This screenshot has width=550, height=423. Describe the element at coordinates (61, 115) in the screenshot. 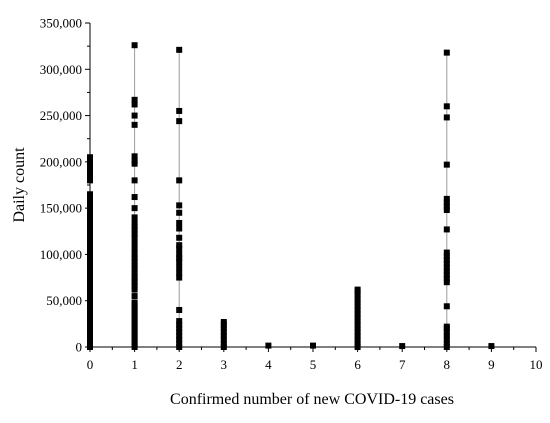

I see `y-tick-label: 250,000` at that location.